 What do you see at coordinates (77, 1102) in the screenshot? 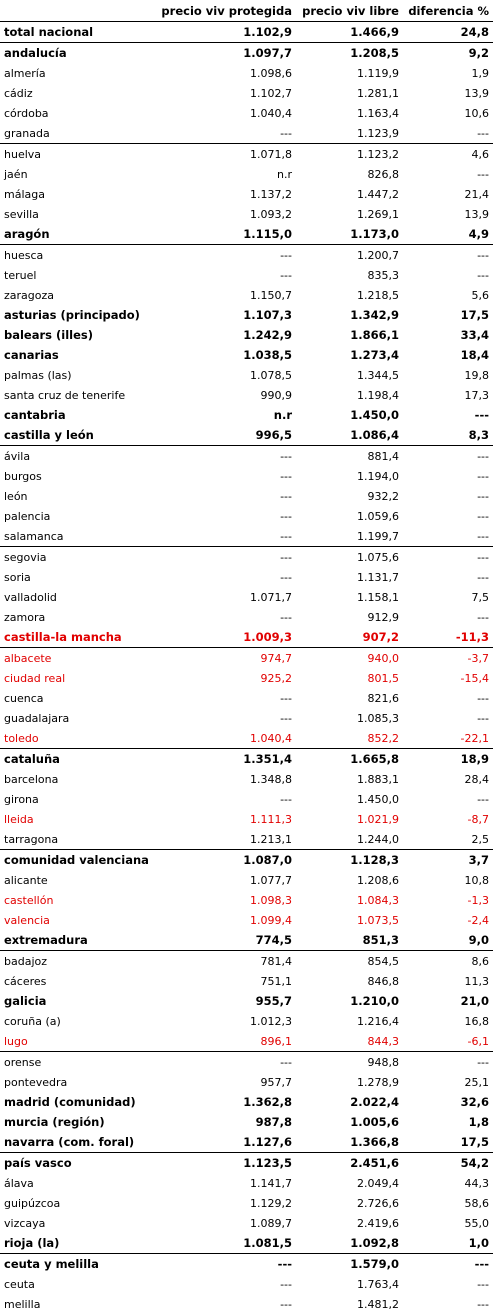
I see `region-name-cell: madrid (comunidad)` at bounding box center [77, 1102].